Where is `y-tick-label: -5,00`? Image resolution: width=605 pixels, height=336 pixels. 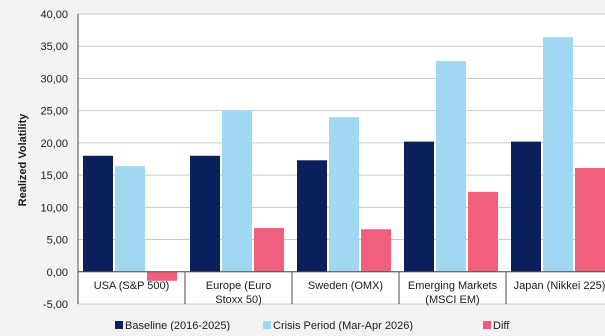 y-tick-label: -5,00 is located at coordinates (55, 305).